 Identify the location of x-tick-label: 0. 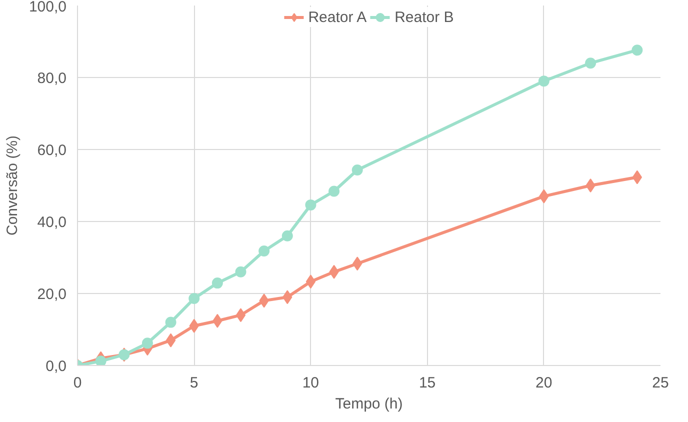
(77, 383).